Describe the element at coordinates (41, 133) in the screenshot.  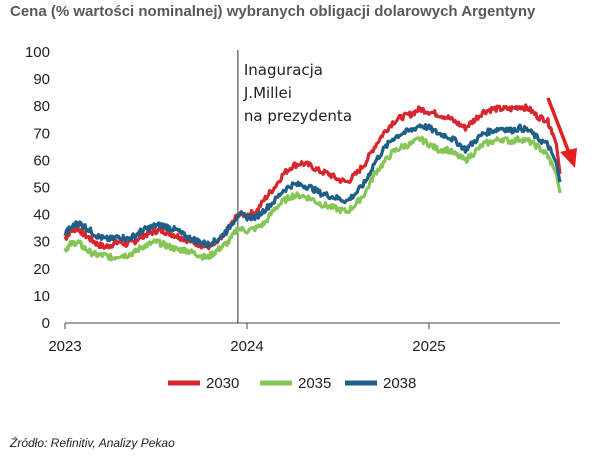
I see `y-tick-label: 70` at that location.